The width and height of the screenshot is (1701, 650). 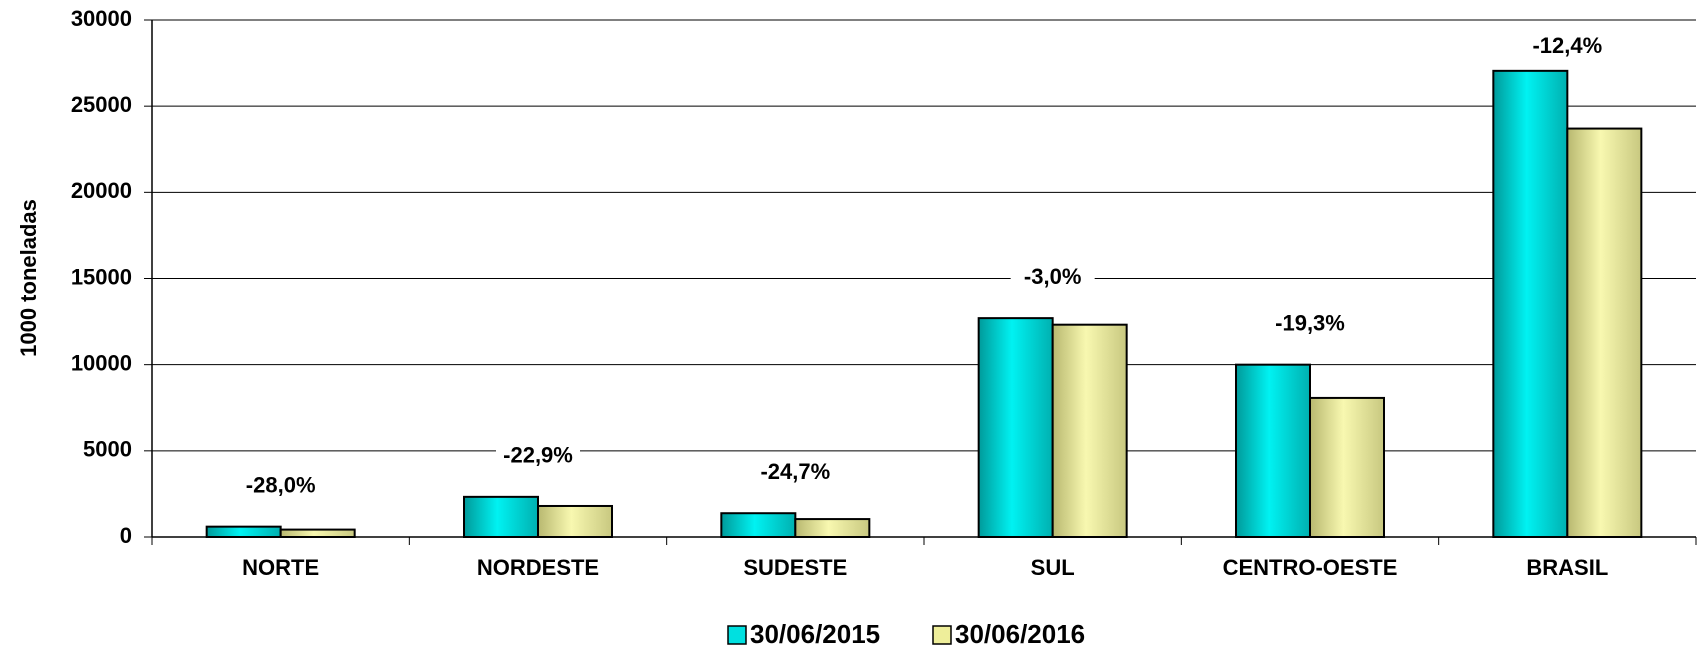 What do you see at coordinates (1020, 634) in the screenshot?
I see `legend-label: 30/06/2016` at bounding box center [1020, 634].